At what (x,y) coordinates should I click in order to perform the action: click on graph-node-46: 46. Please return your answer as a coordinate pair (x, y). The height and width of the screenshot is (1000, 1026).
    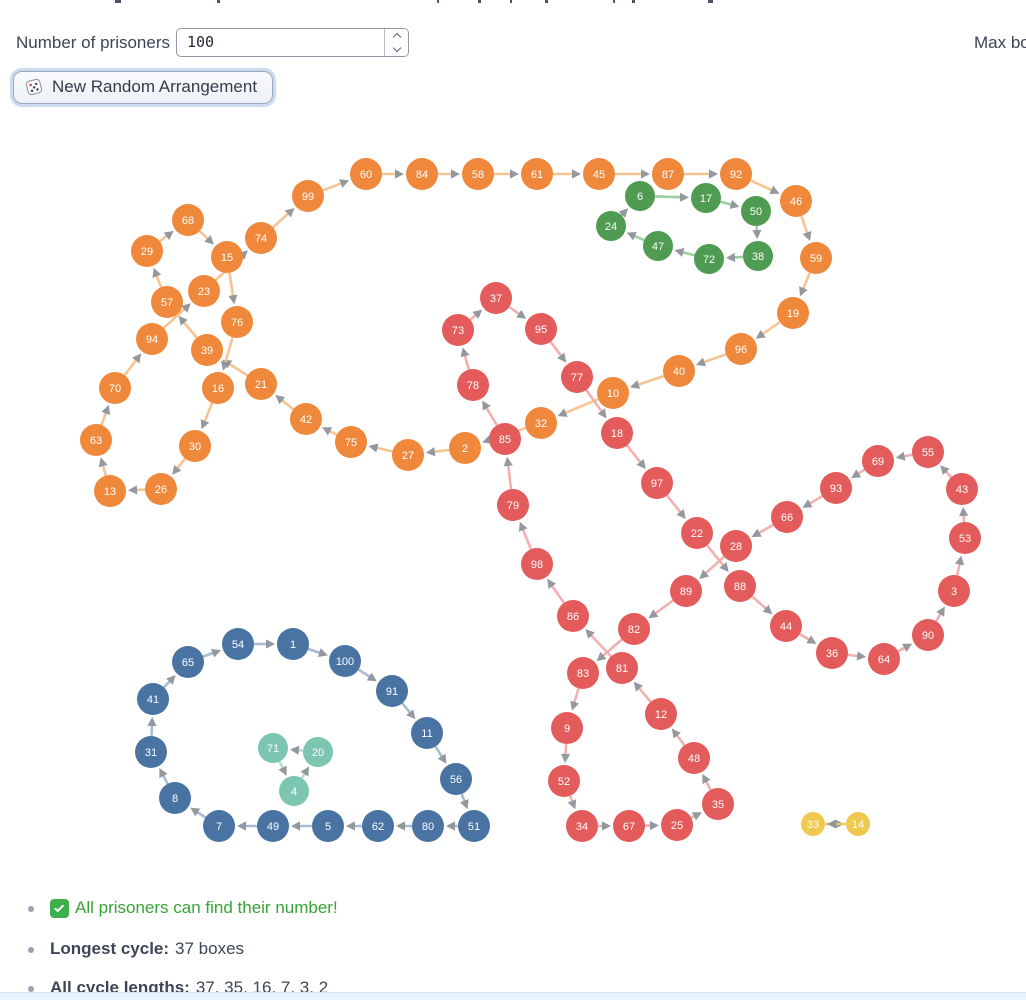
    Looking at the image, I should click on (796, 201).